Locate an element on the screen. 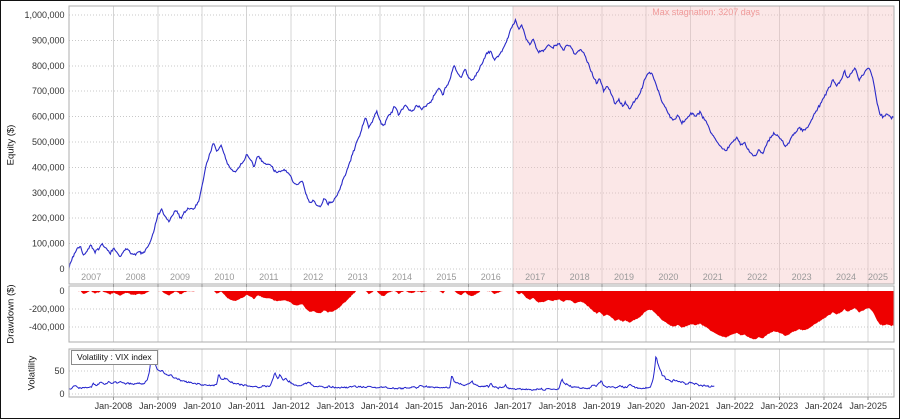 This screenshot has height=419, width=900. equity-y-tick-label: 500,000 is located at coordinates (48, 142).